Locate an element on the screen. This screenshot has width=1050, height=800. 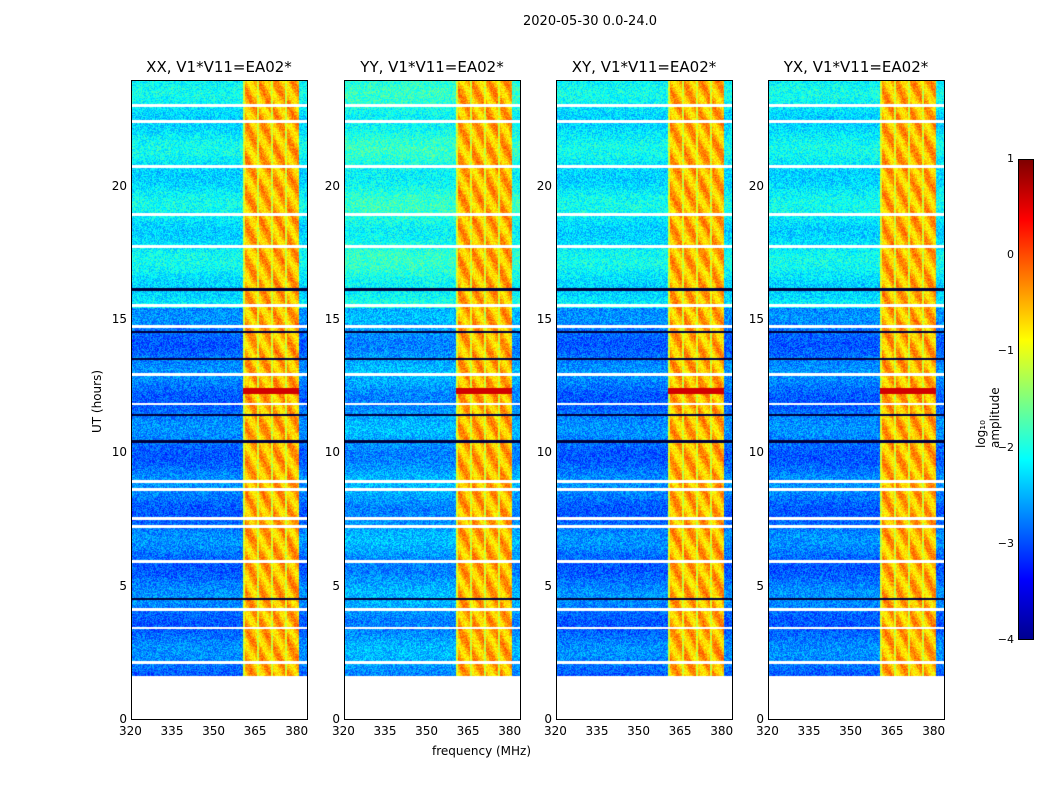
colorbar-tick-label: 1 is located at coordinates (1010, 158).